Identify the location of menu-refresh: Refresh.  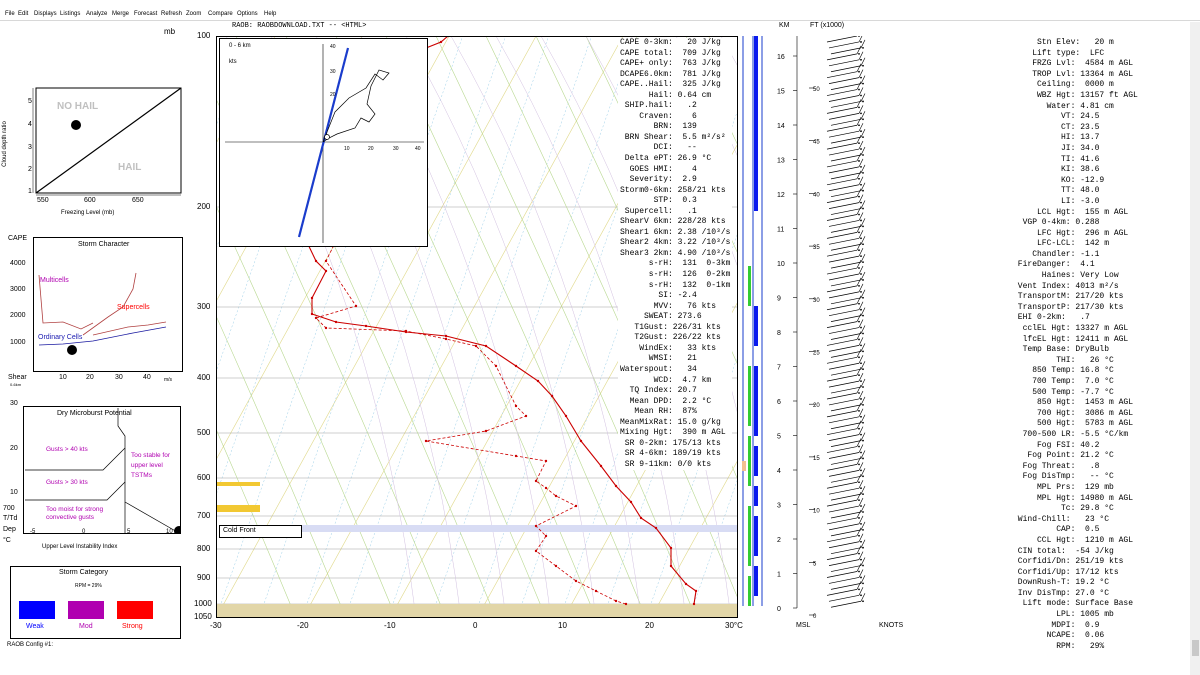
(172, 14).